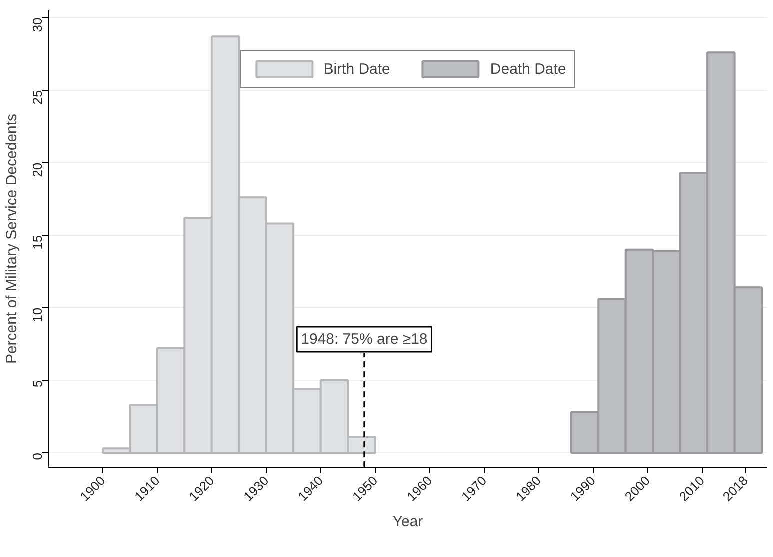 This screenshot has height=557, width=773. What do you see at coordinates (408, 521) in the screenshot?
I see `x-axis-title: Year` at bounding box center [408, 521].